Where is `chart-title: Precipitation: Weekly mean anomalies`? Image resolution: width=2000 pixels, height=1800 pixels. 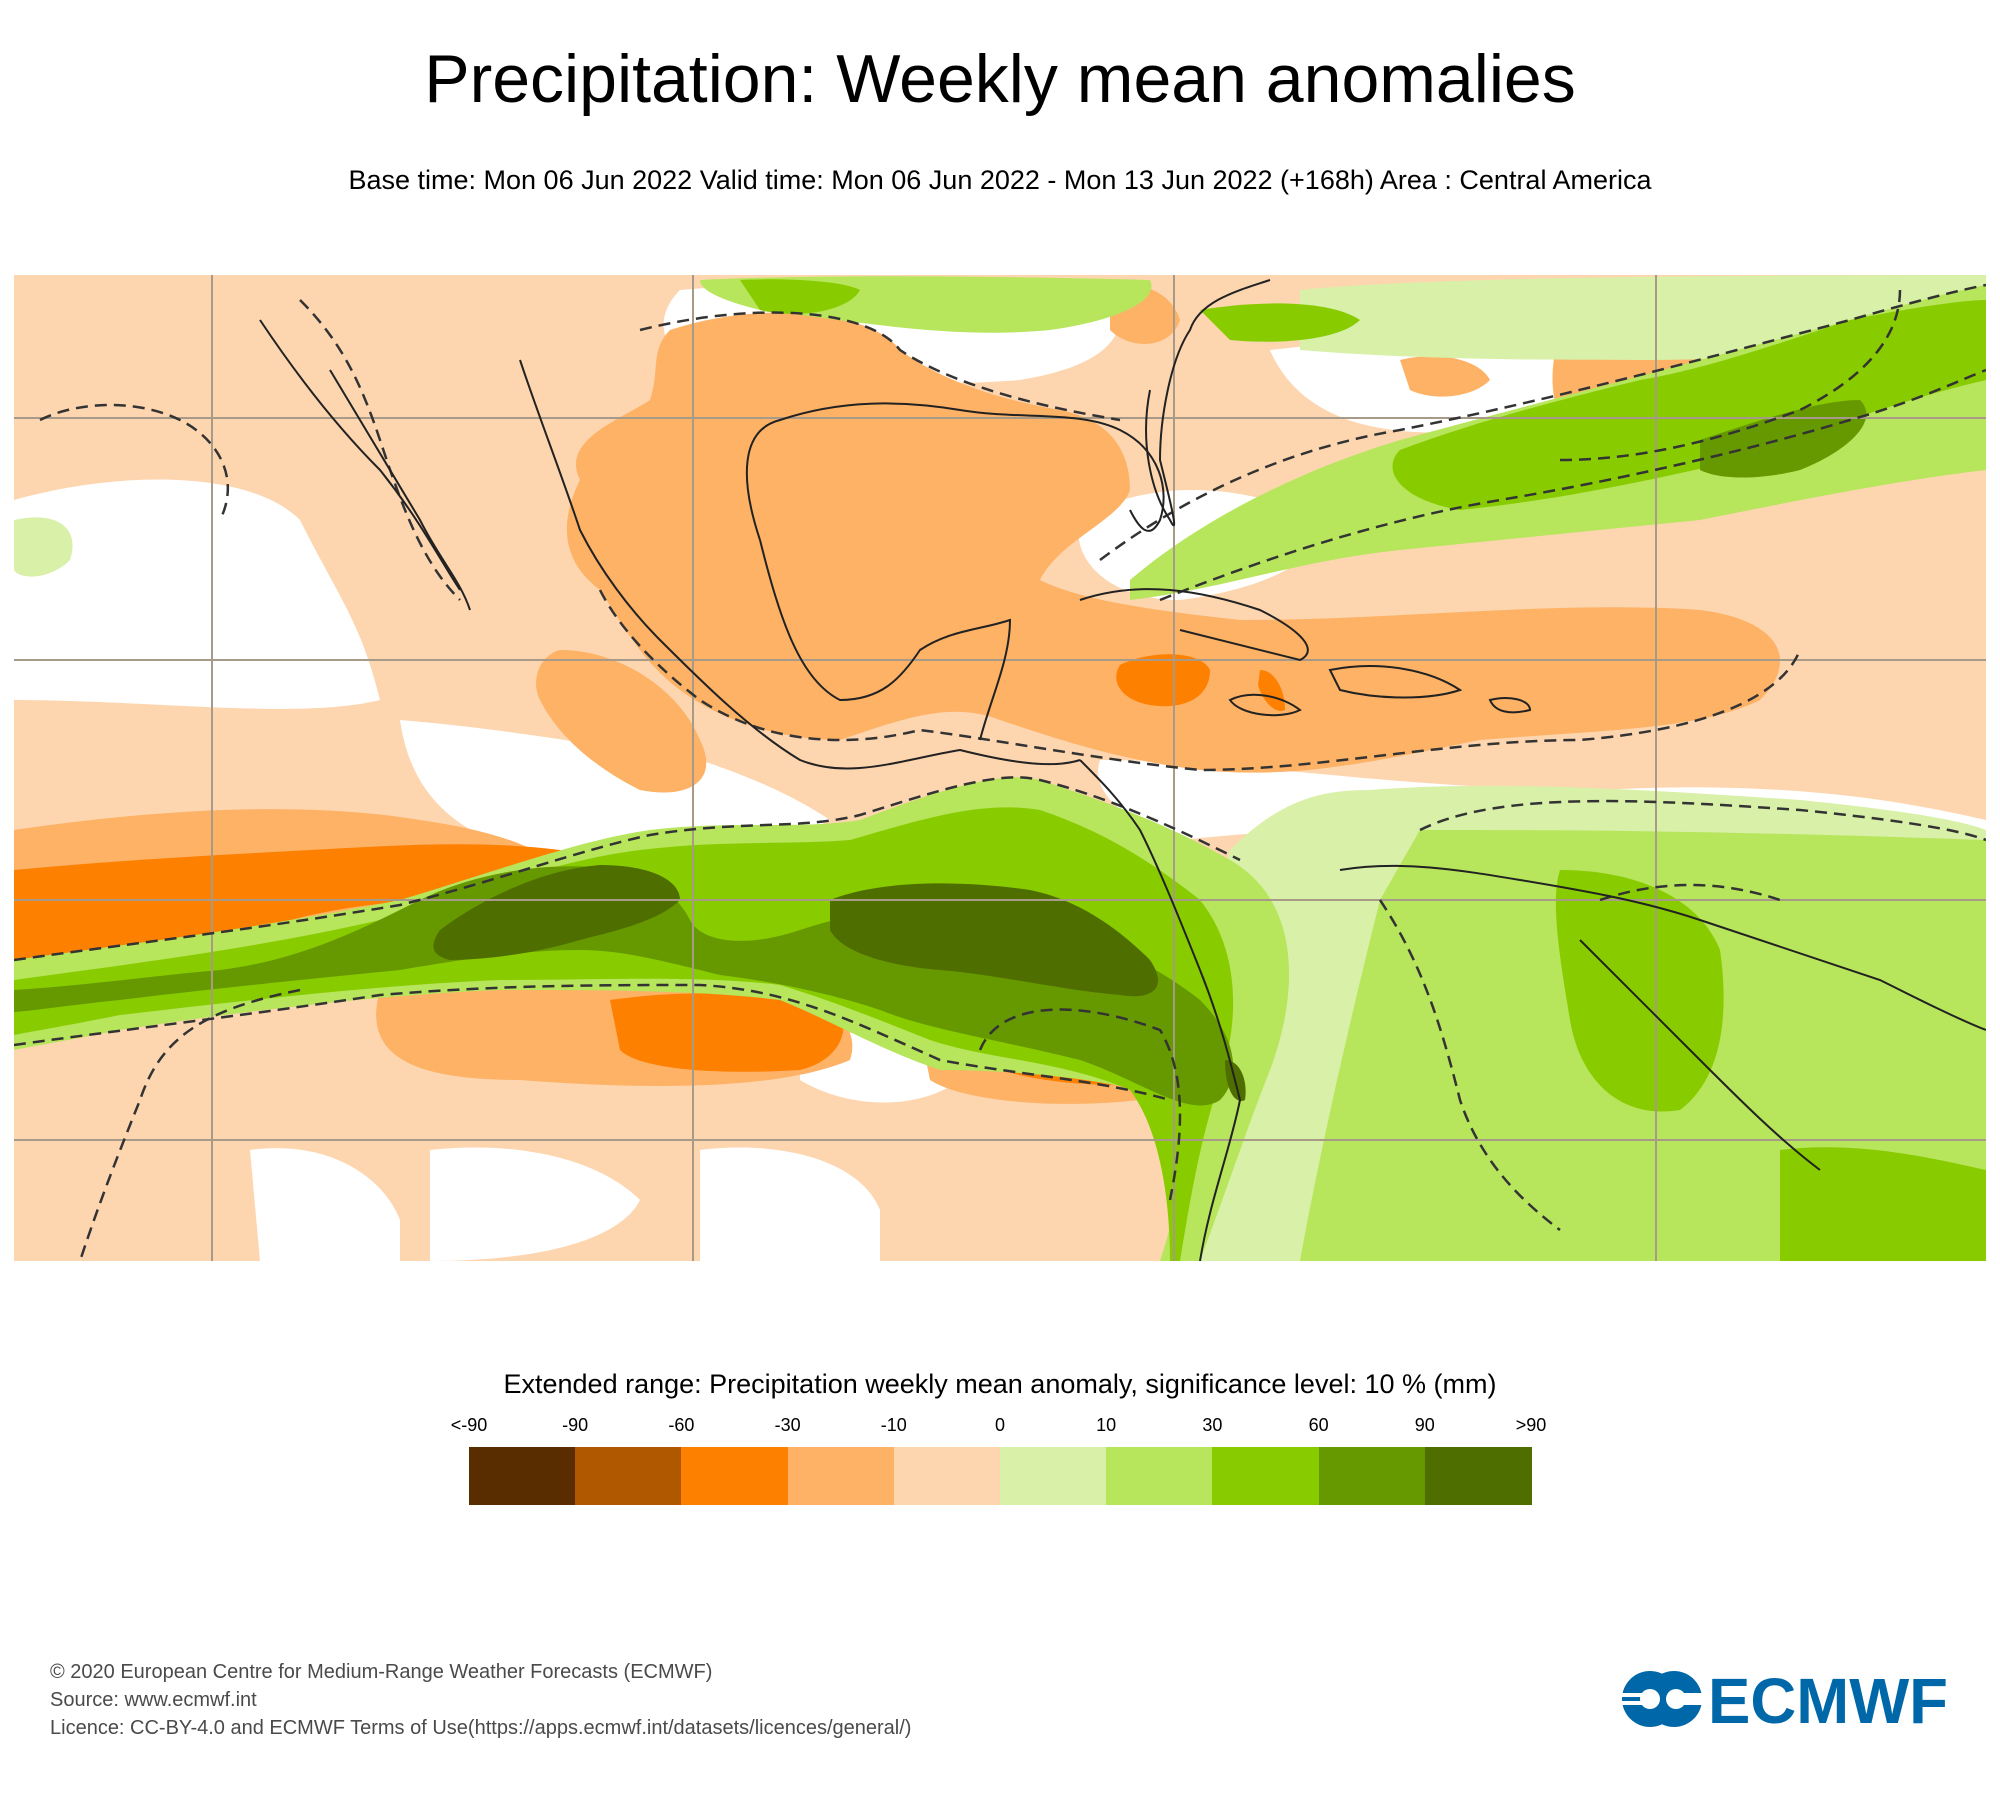
chart-title: Precipitation: Weekly mean anomalies is located at coordinates (1000, 79).